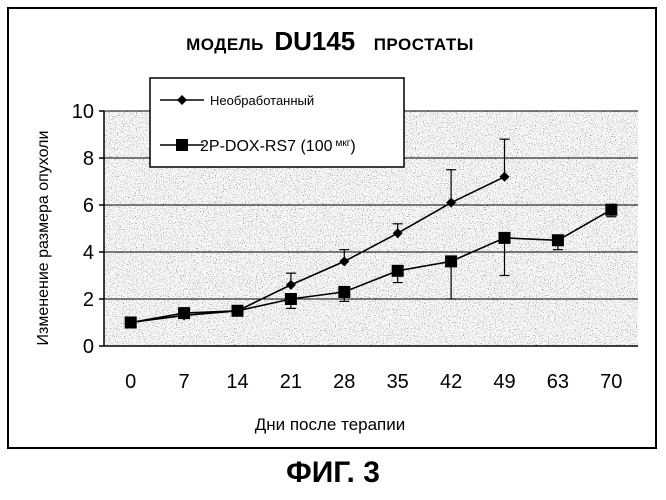 The height and width of the screenshot is (500, 666). I want to click on x-tick-label-35: 35, so click(398, 382).